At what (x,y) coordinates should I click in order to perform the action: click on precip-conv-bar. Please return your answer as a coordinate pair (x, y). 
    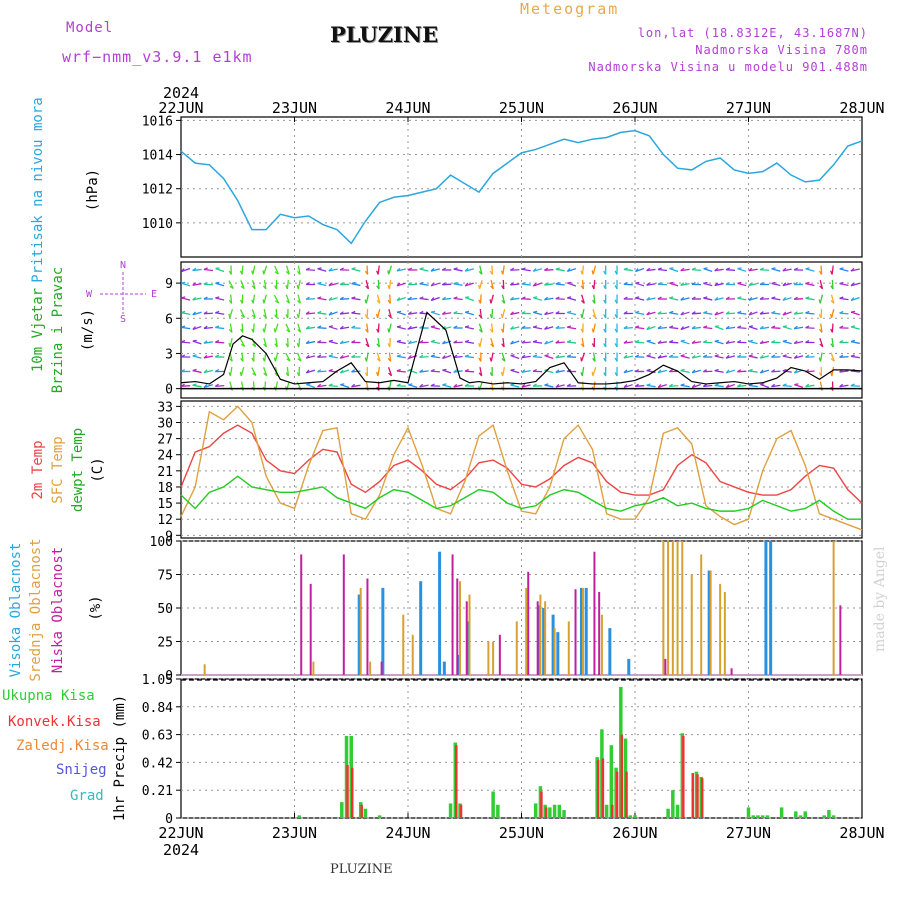
    Looking at the image, I should click on (697, 796).